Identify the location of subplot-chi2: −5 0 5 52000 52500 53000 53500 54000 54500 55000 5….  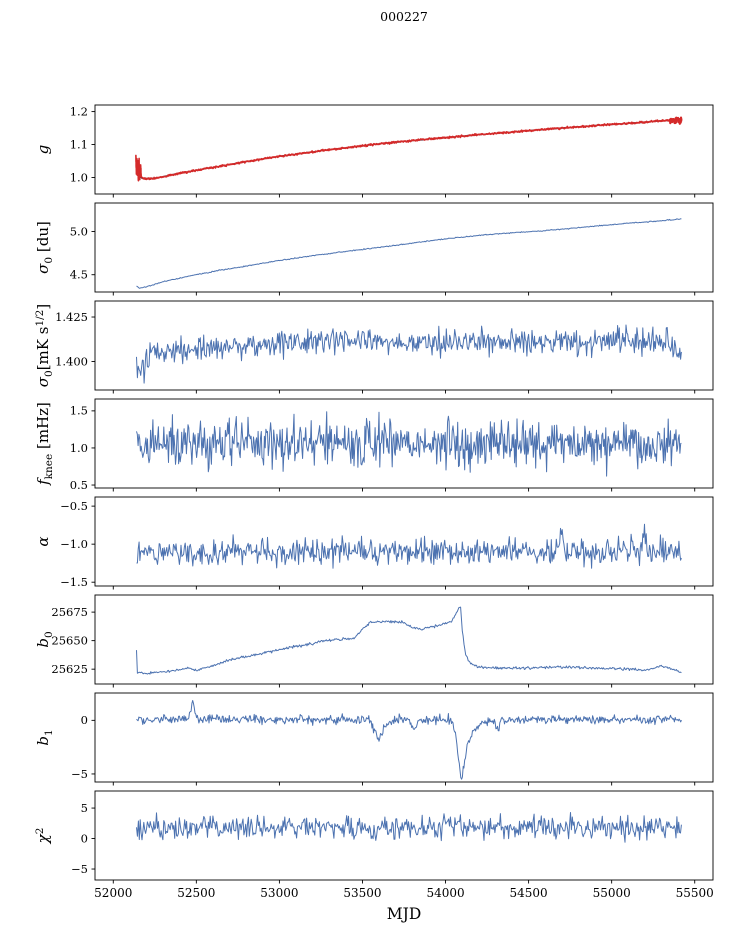
(374, 845).